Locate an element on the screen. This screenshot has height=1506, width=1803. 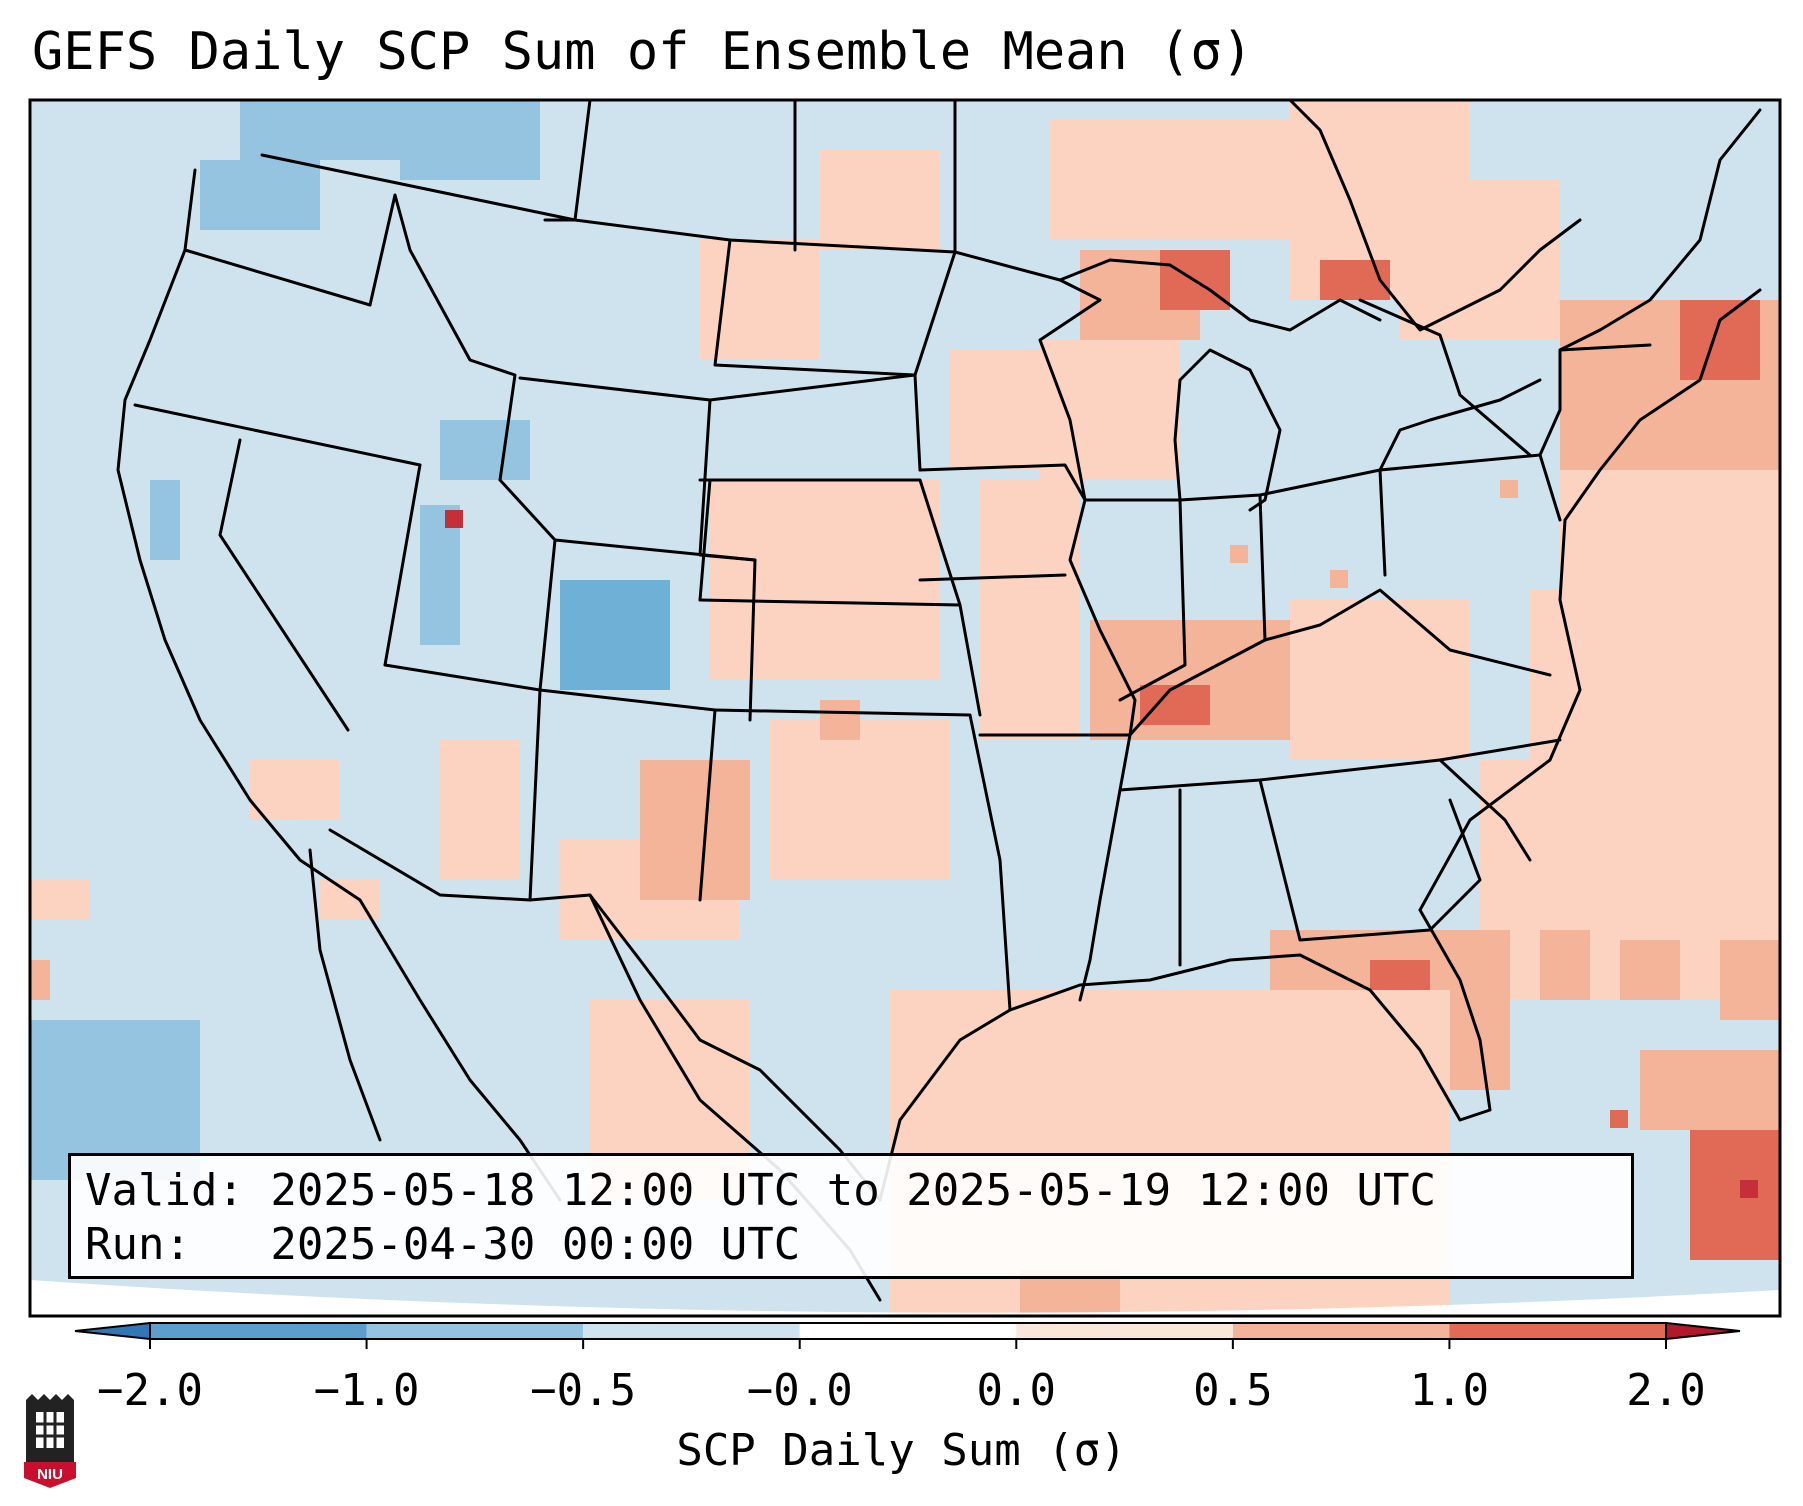
colorbar-tick-label: −0.5 is located at coordinates (583, 1390).